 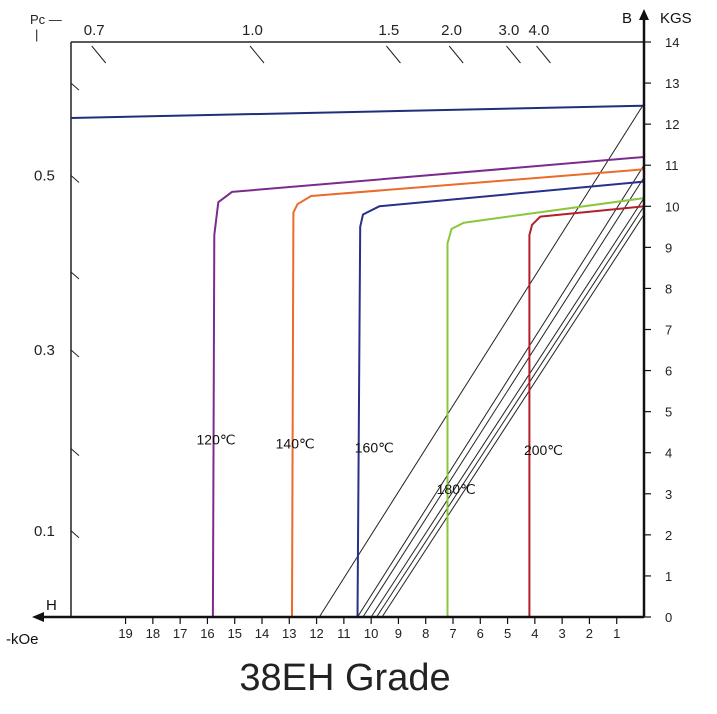 What do you see at coordinates (371, 633) in the screenshot?
I see `h-tick-label: 10` at bounding box center [371, 633].